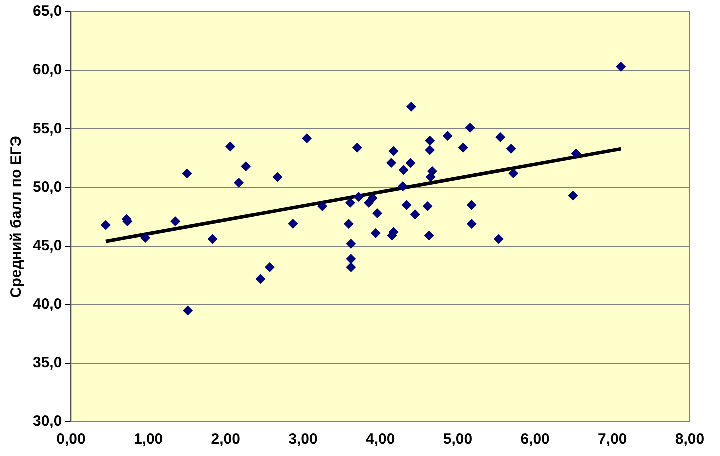 The image size is (720, 456). I want to click on x-tick-label: 7,00, so click(613, 439).